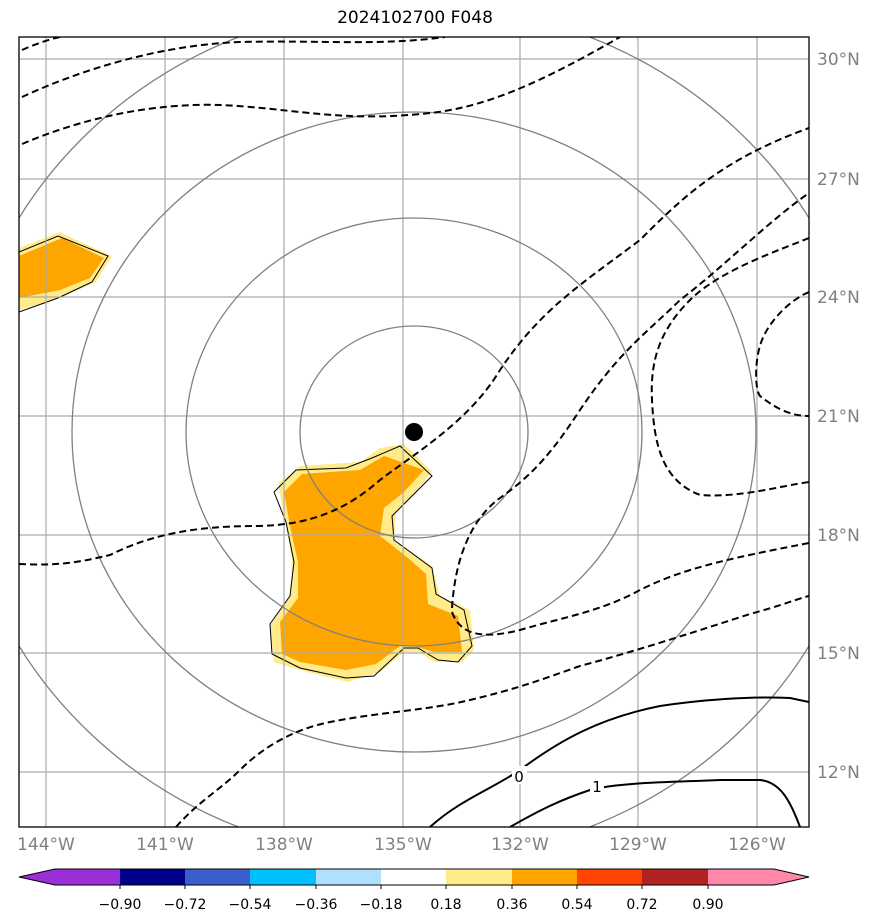 This screenshot has height=924, width=879. I want to click on lon-label: 135°W, so click(403, 845).